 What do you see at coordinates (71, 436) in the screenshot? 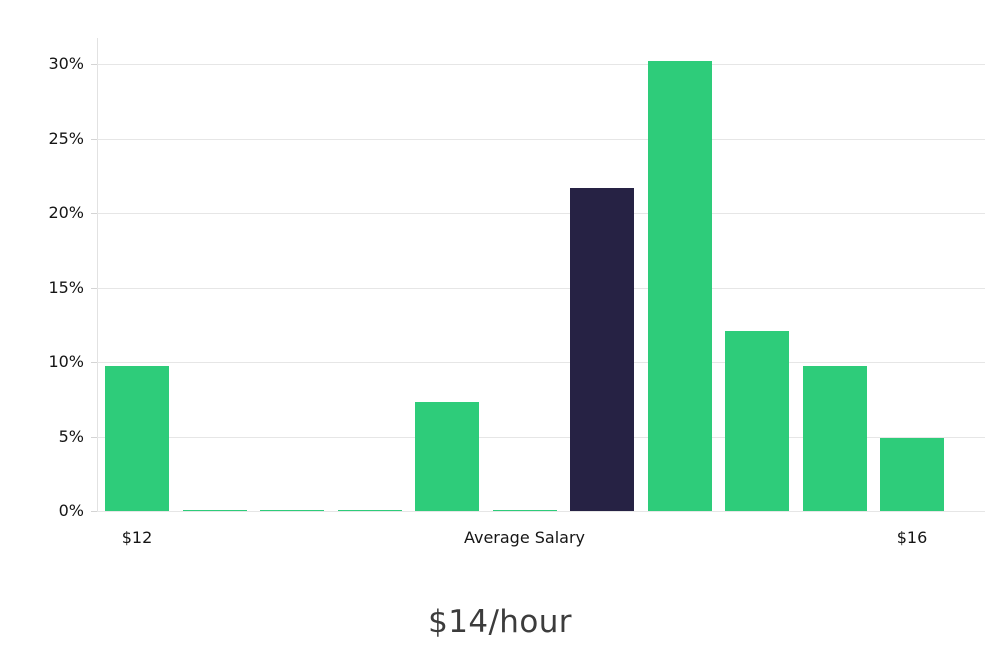
I see `y-tick-label: 5%` at bounding box center [71, 436].